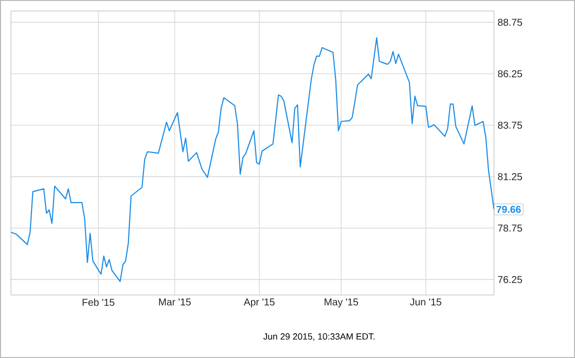  What do you see at coordinates (319, 337) in the screenshot?
I see `text: Jun 29 2015, 10:33AM EDT.` at bounding box center [319, 337].